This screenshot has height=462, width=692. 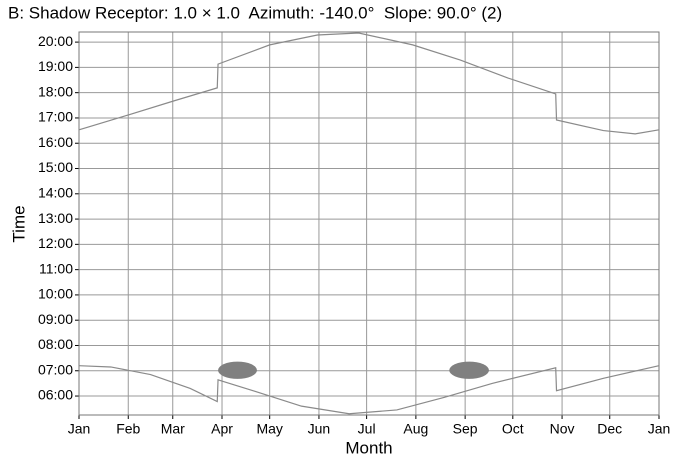 I want to click on x-tick-label: Aug, so click(x=415, y=429).